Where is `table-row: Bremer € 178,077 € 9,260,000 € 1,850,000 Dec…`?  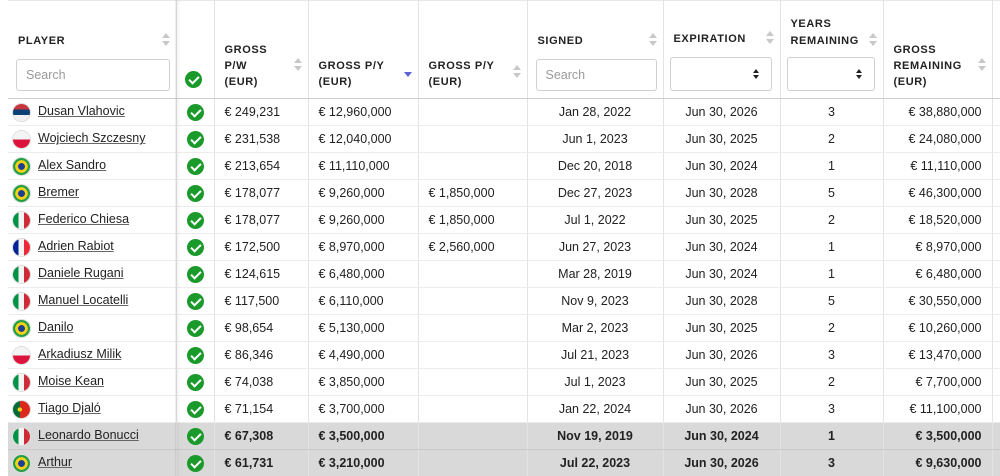
table-row: Bremer € 178,077 € 9,260,000 € 1,850,000 Dec… is located at coordinates (504, 193).